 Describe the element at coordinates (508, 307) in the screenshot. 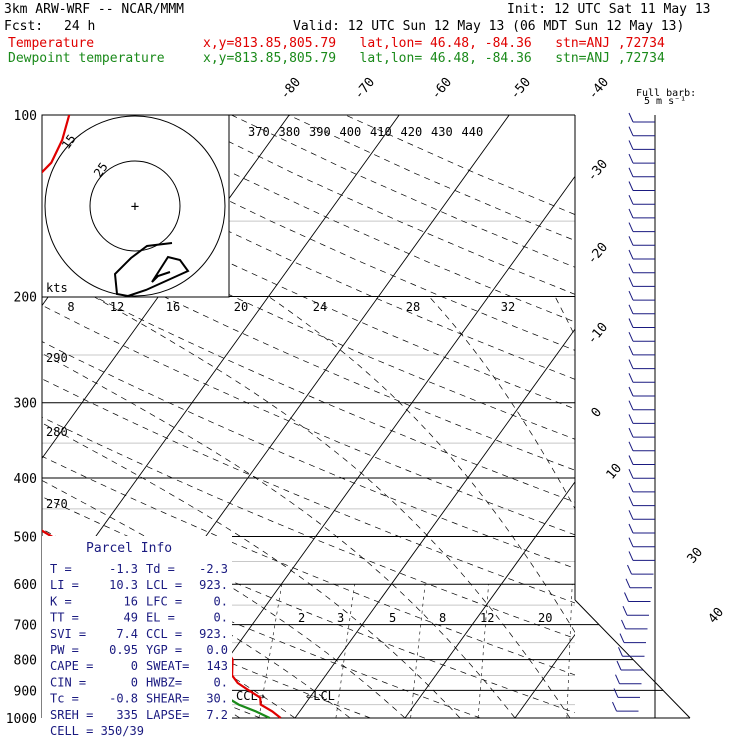

I see `wind-speed-label: 32` at that location.